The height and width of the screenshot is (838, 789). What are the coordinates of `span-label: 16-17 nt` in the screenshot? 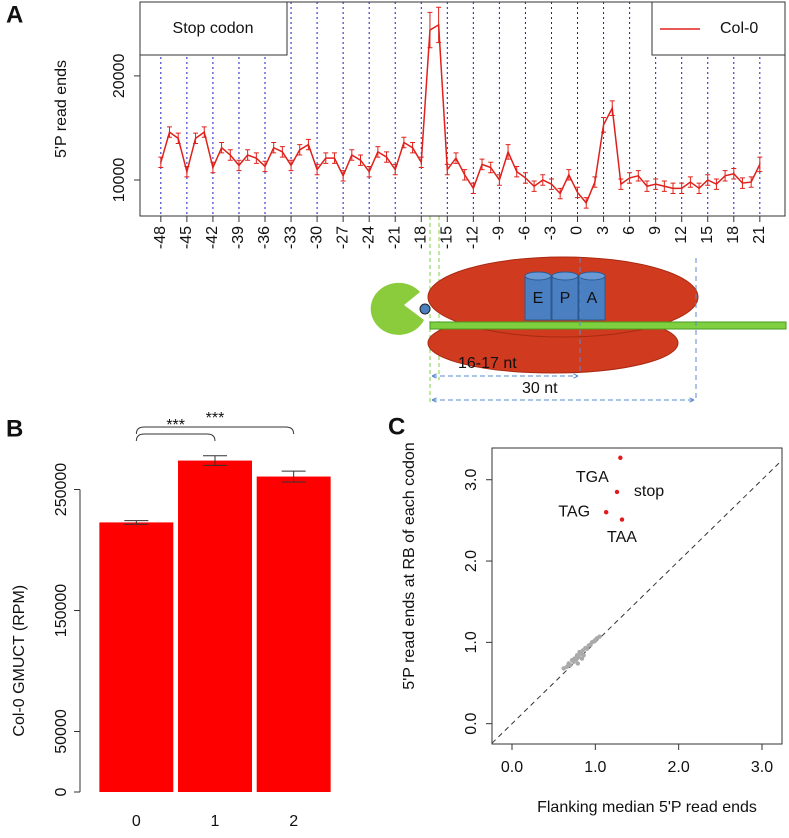 It's located at (487, 363).